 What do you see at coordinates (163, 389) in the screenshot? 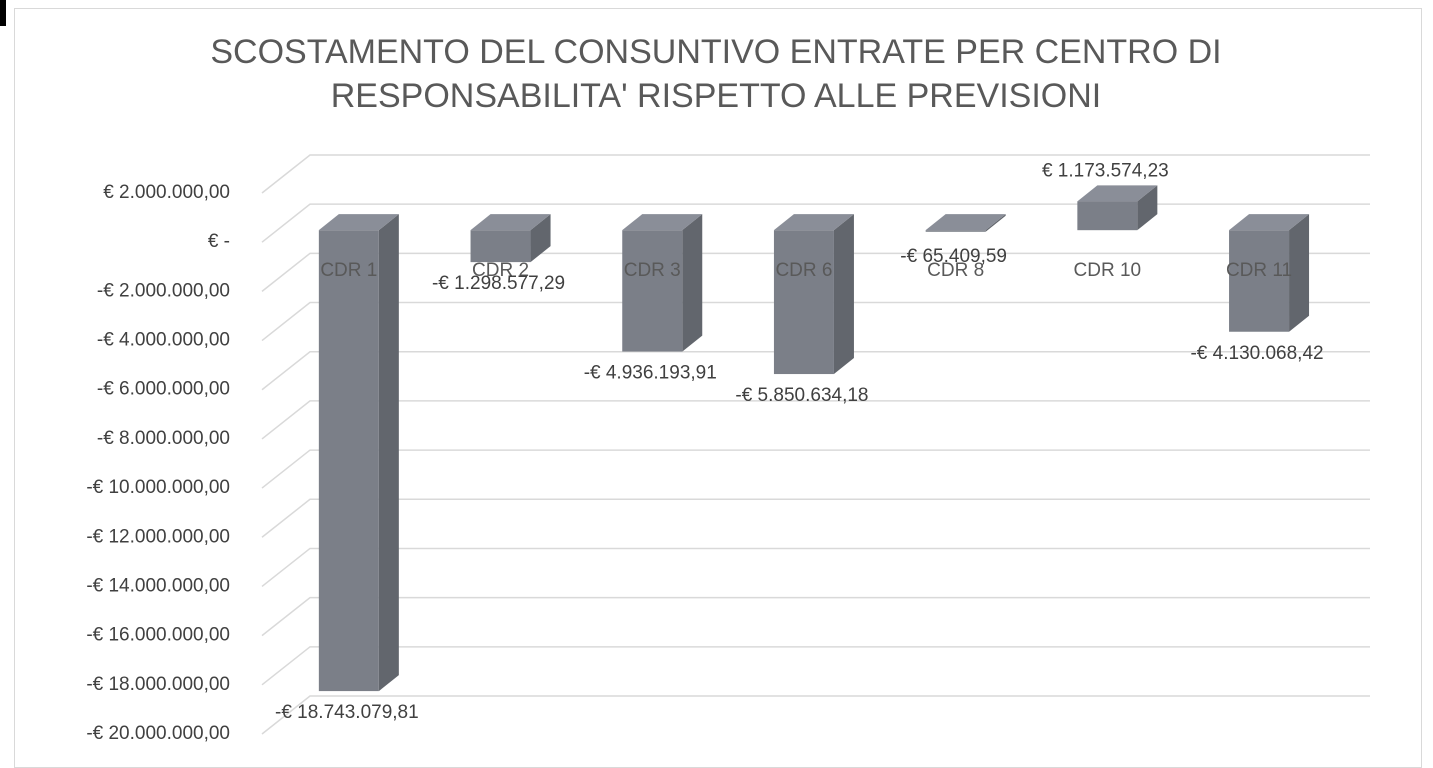
I see `y-tick-label: -€ 6.000.000,00` at bounding box center [163, 389].